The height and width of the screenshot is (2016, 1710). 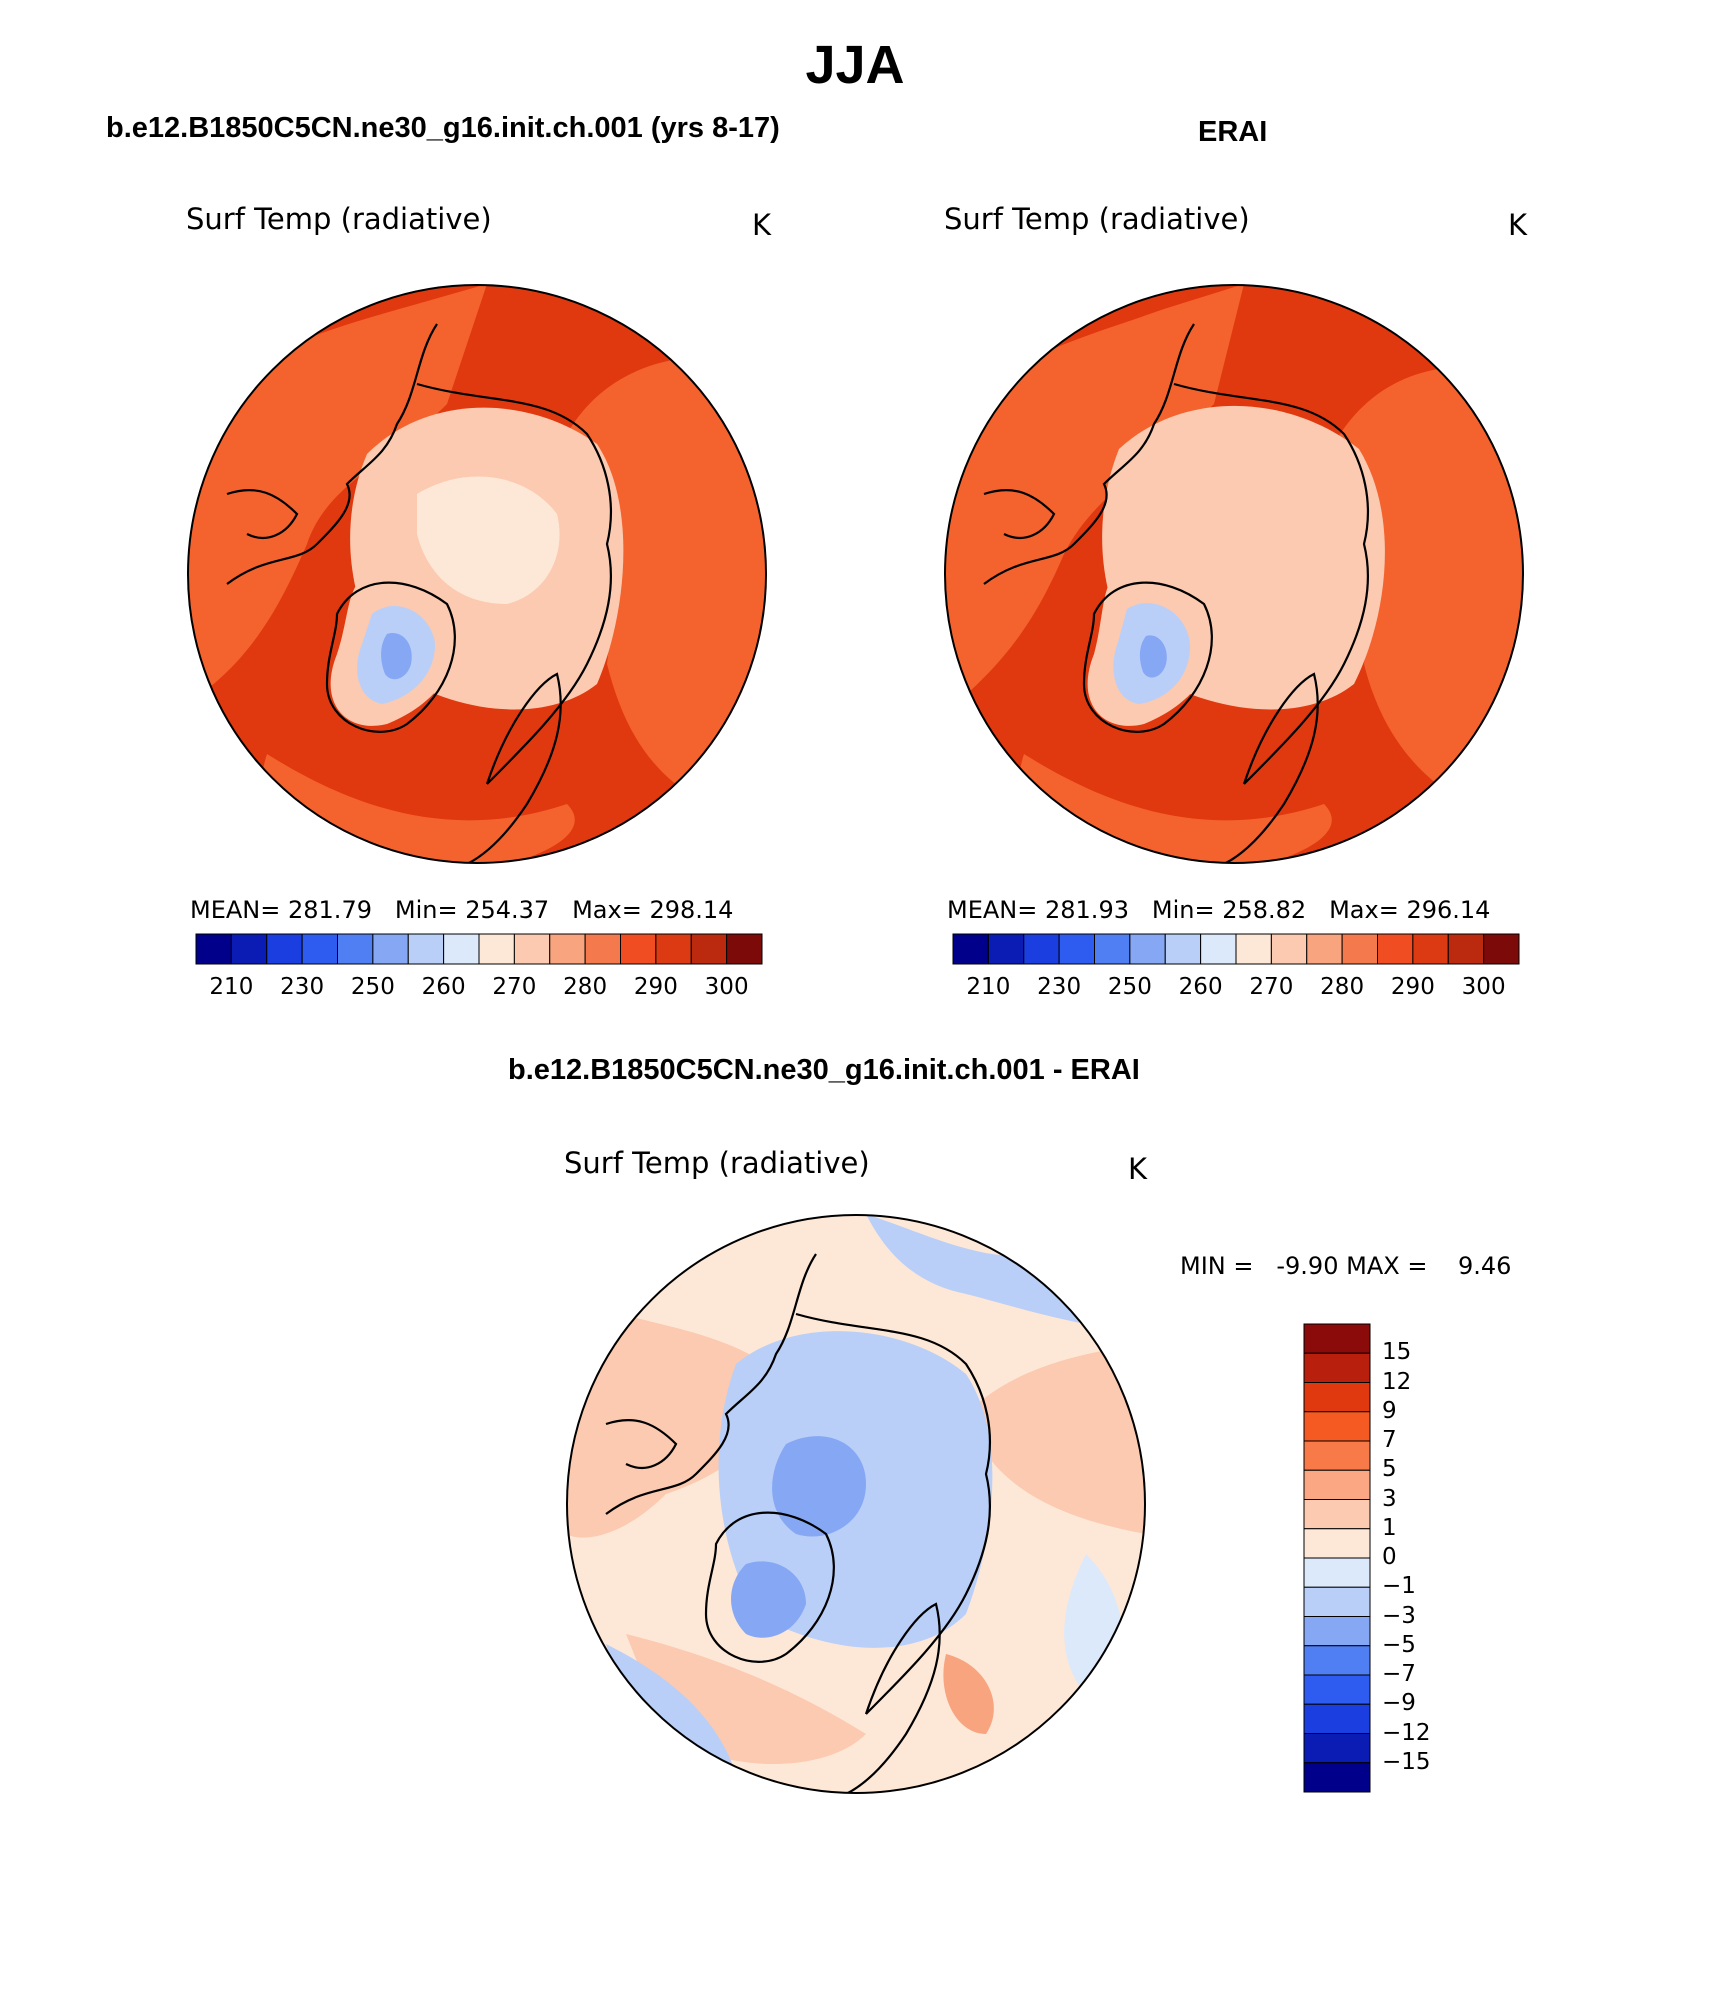 I want to click on colorbar-tick-label: 270, so click(x=514, y=987).